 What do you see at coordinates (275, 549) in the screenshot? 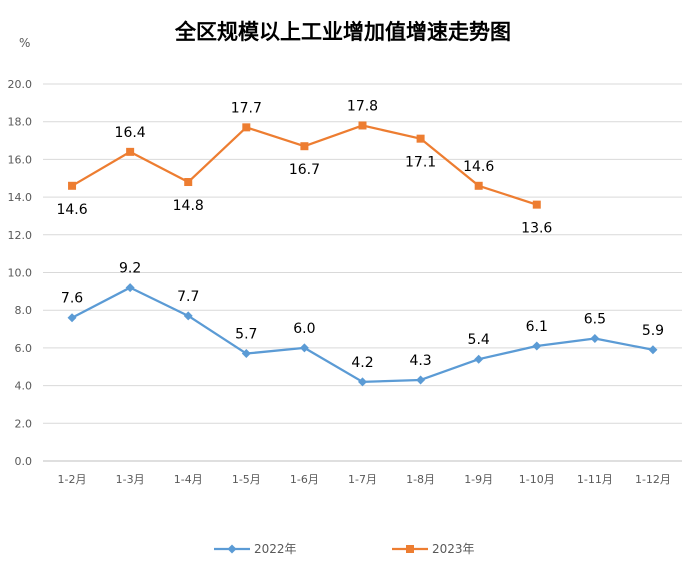
I see `legend-label: 2022年` at bounding box center [275, 549].